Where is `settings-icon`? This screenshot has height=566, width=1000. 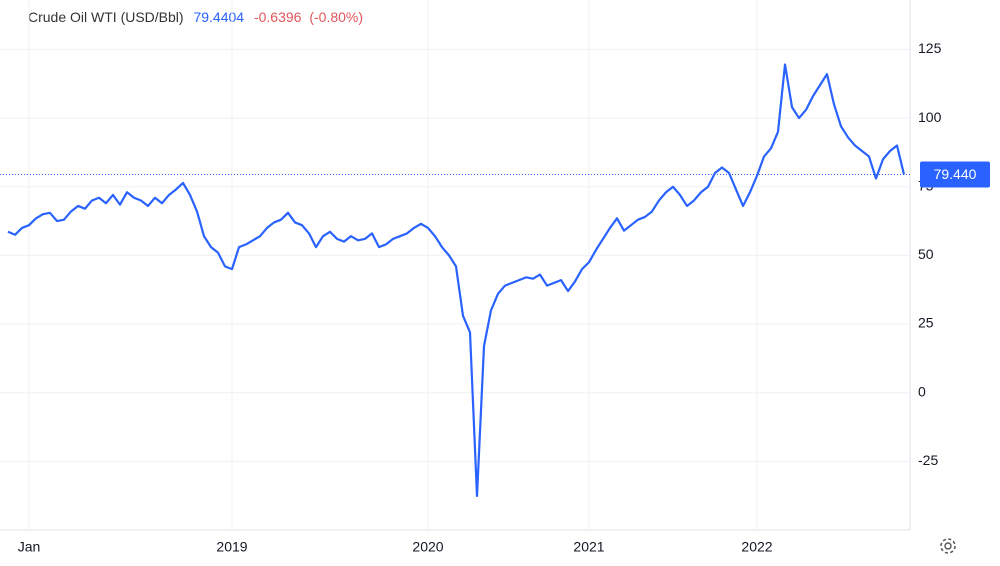 settings-icon is located at coordinates (948, 546).